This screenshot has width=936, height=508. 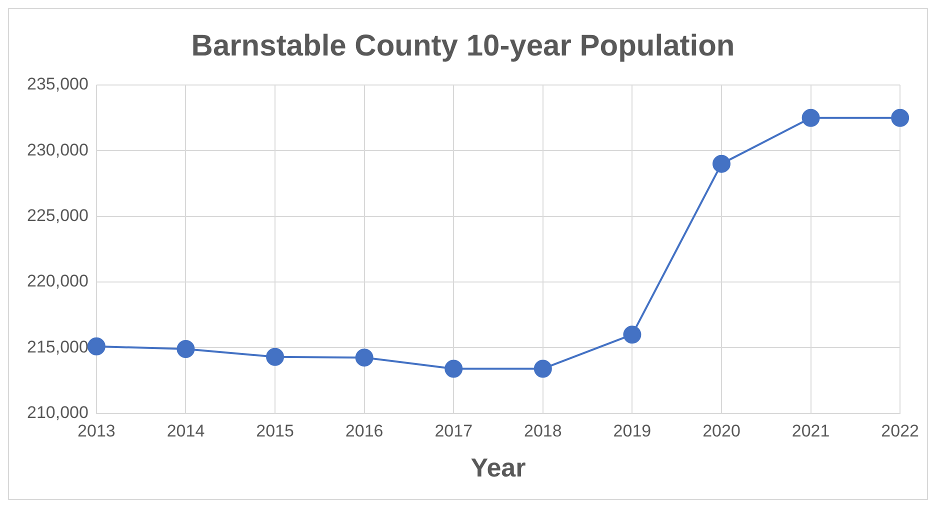 I want to click on y-tick-label: 210,000, so click(x=57, y=412).